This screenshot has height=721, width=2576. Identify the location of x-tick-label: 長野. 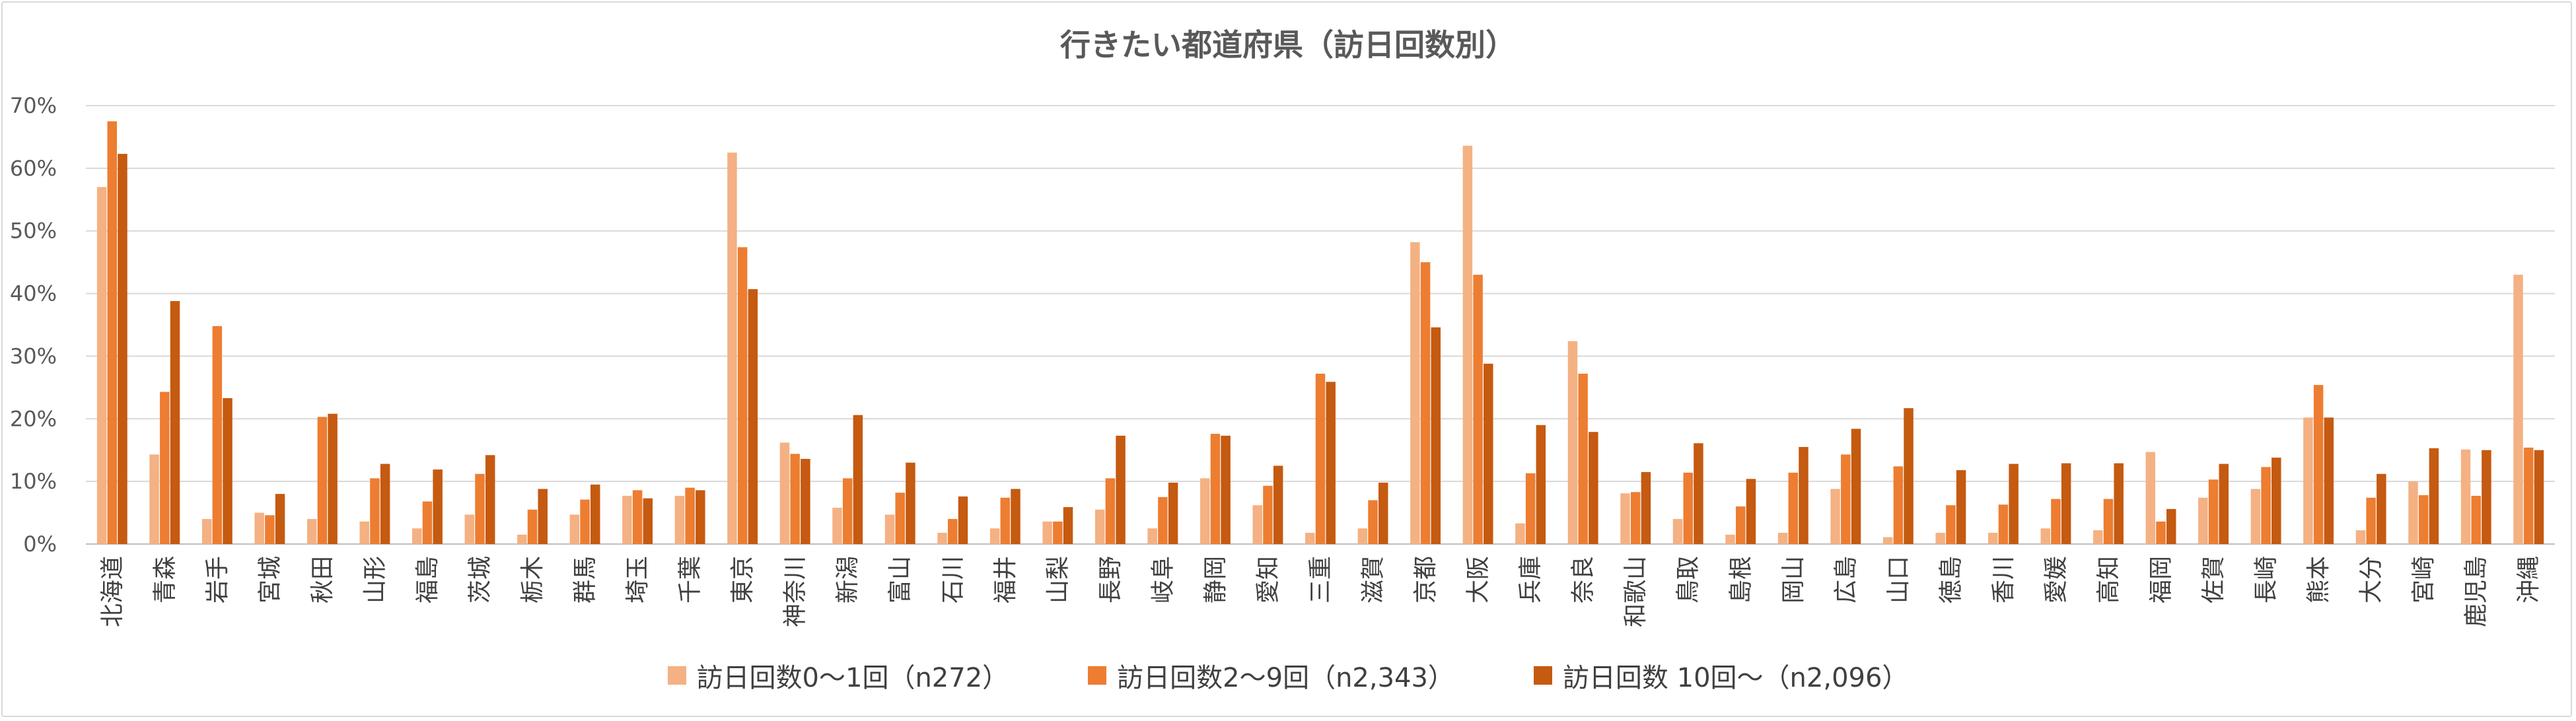
(1110, 579).